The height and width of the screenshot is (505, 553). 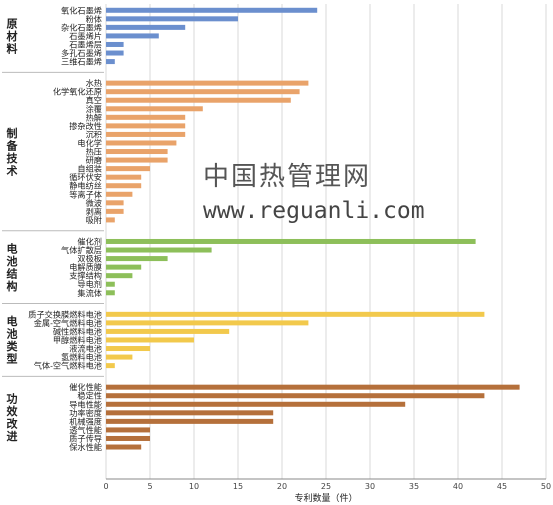 I want to click on category-label: 涂覆, so click(x=94, y=109).